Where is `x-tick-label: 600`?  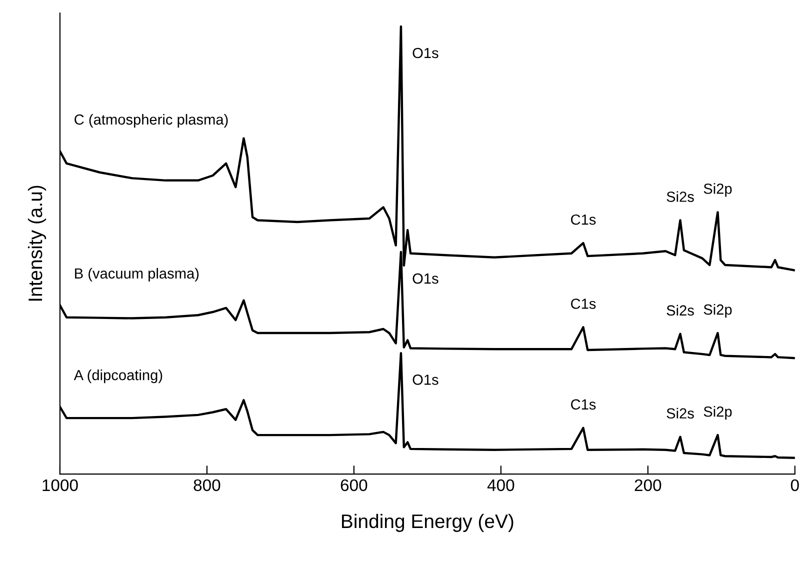 x-tick-label: 600 is located at coordinates (354, 485).